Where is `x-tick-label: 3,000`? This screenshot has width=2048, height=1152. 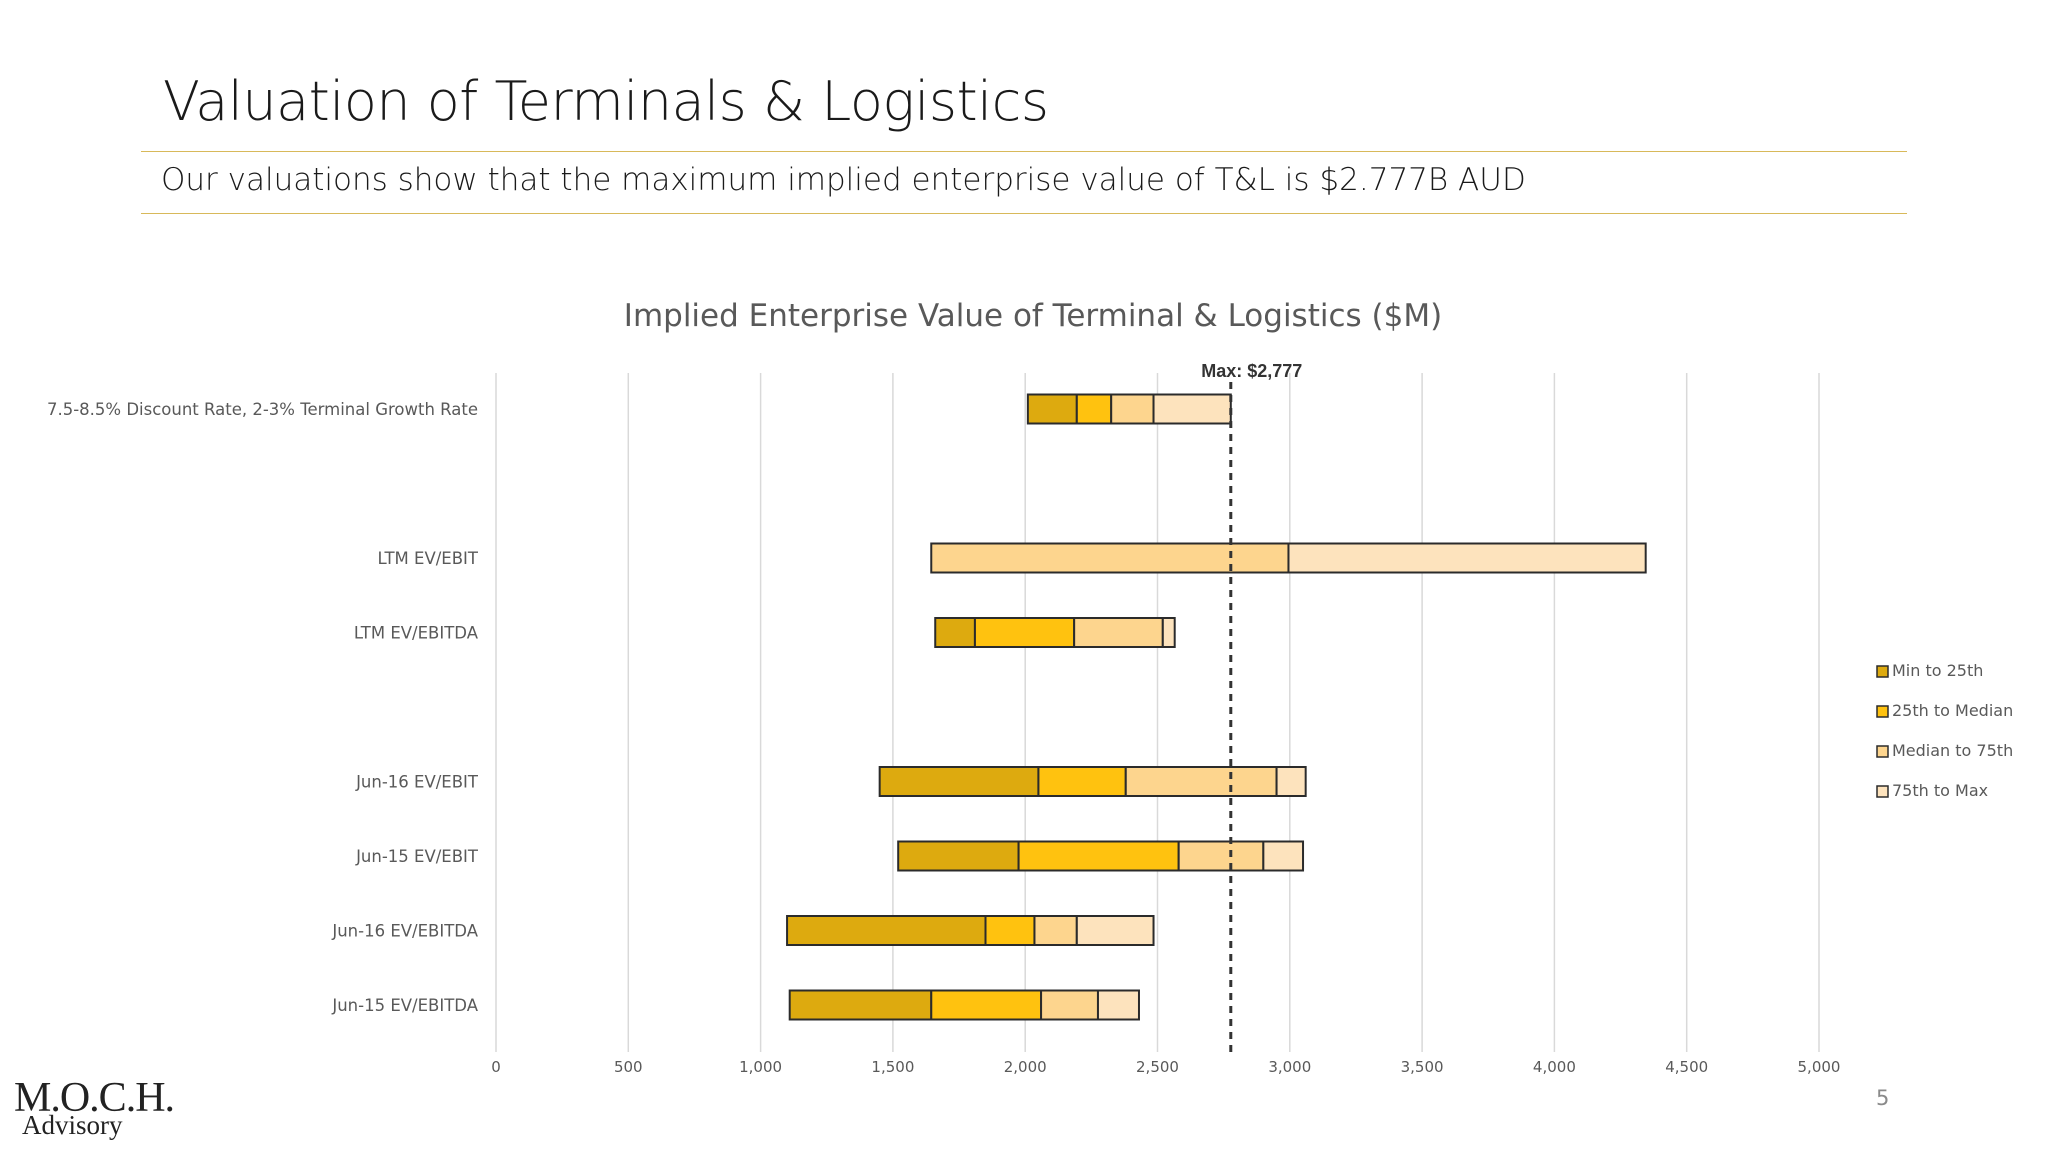
x-tick-label: 3,000 is located at coordinates (1289, 1067).